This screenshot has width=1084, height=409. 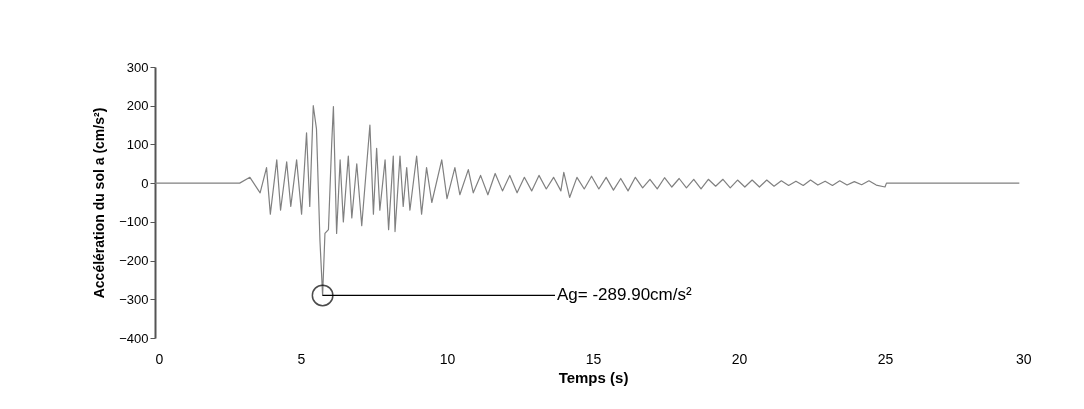 What do you see at coordinates (301, 358) in the screenshot?
I see `x-tick-label: 5` at bounding box center [301, 358].